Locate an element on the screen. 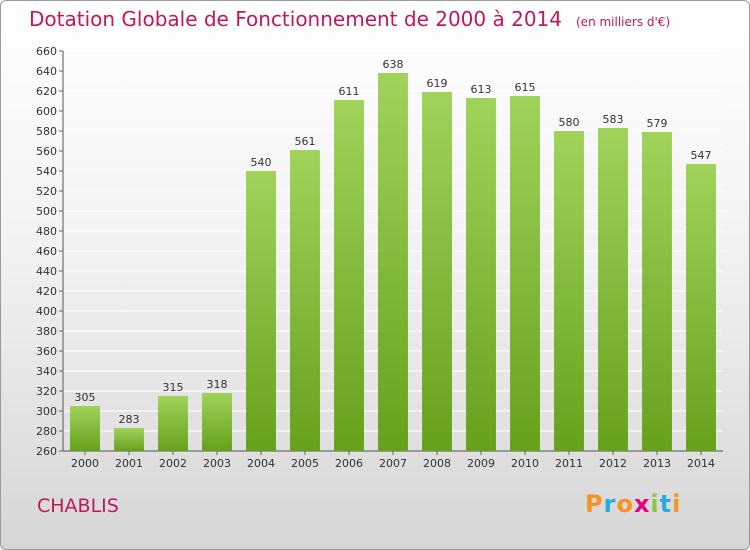 The height and width of the screenshot is (550, 750). x-tick-label: 2001 is located at coordinates (129, 463).